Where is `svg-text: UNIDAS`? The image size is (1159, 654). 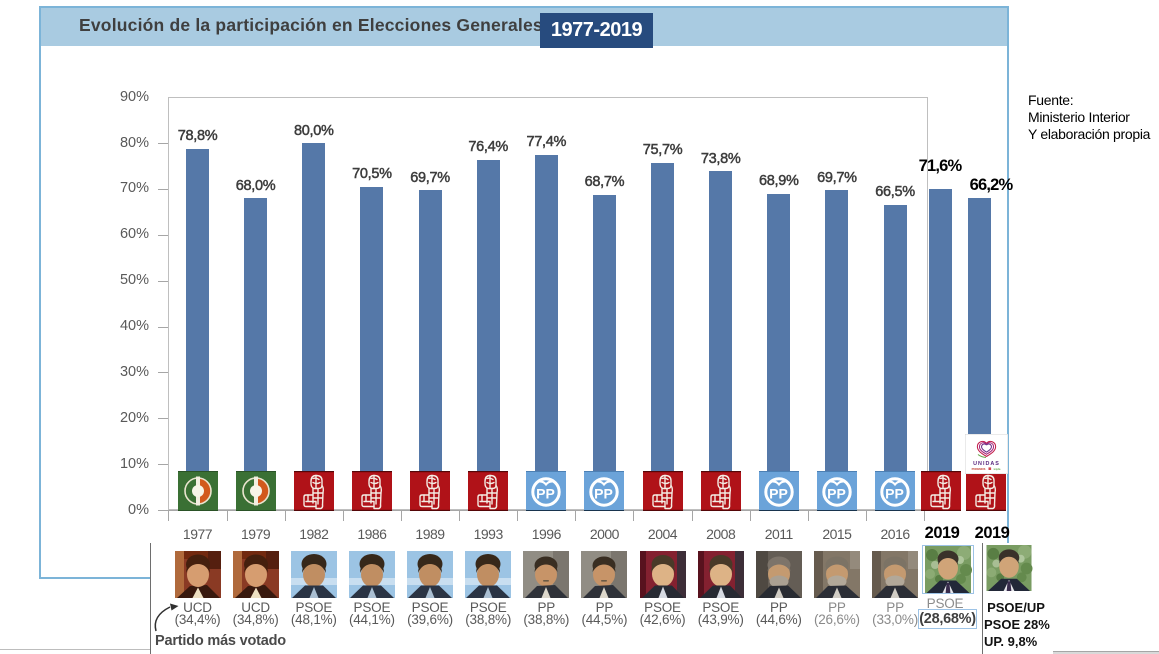
svg-text: UNIDAS is located at coordinates (986, 464).